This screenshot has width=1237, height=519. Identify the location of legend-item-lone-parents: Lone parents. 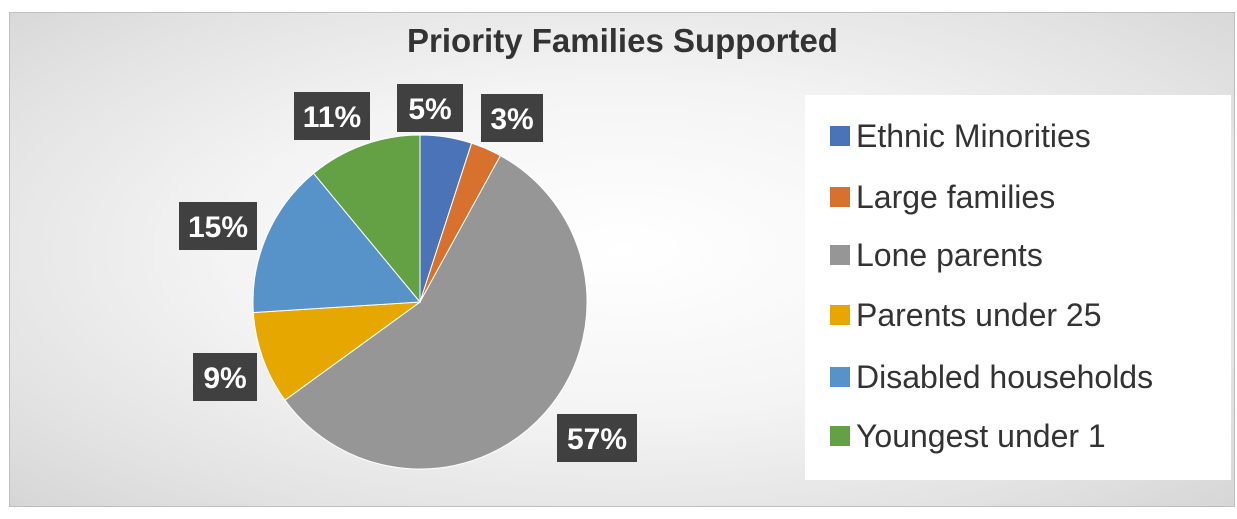
(924, 255).